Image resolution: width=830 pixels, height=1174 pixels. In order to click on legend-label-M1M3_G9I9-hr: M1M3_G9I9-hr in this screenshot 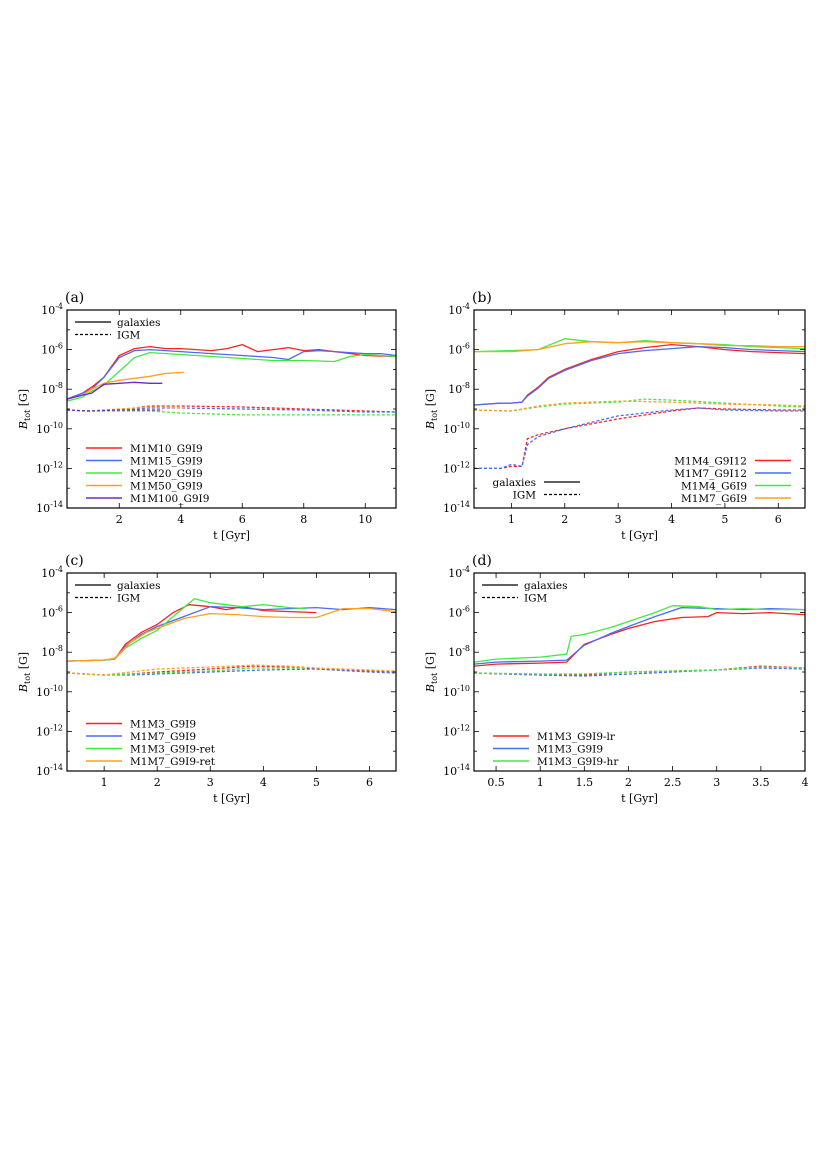, I will do `click(578, 762)`.